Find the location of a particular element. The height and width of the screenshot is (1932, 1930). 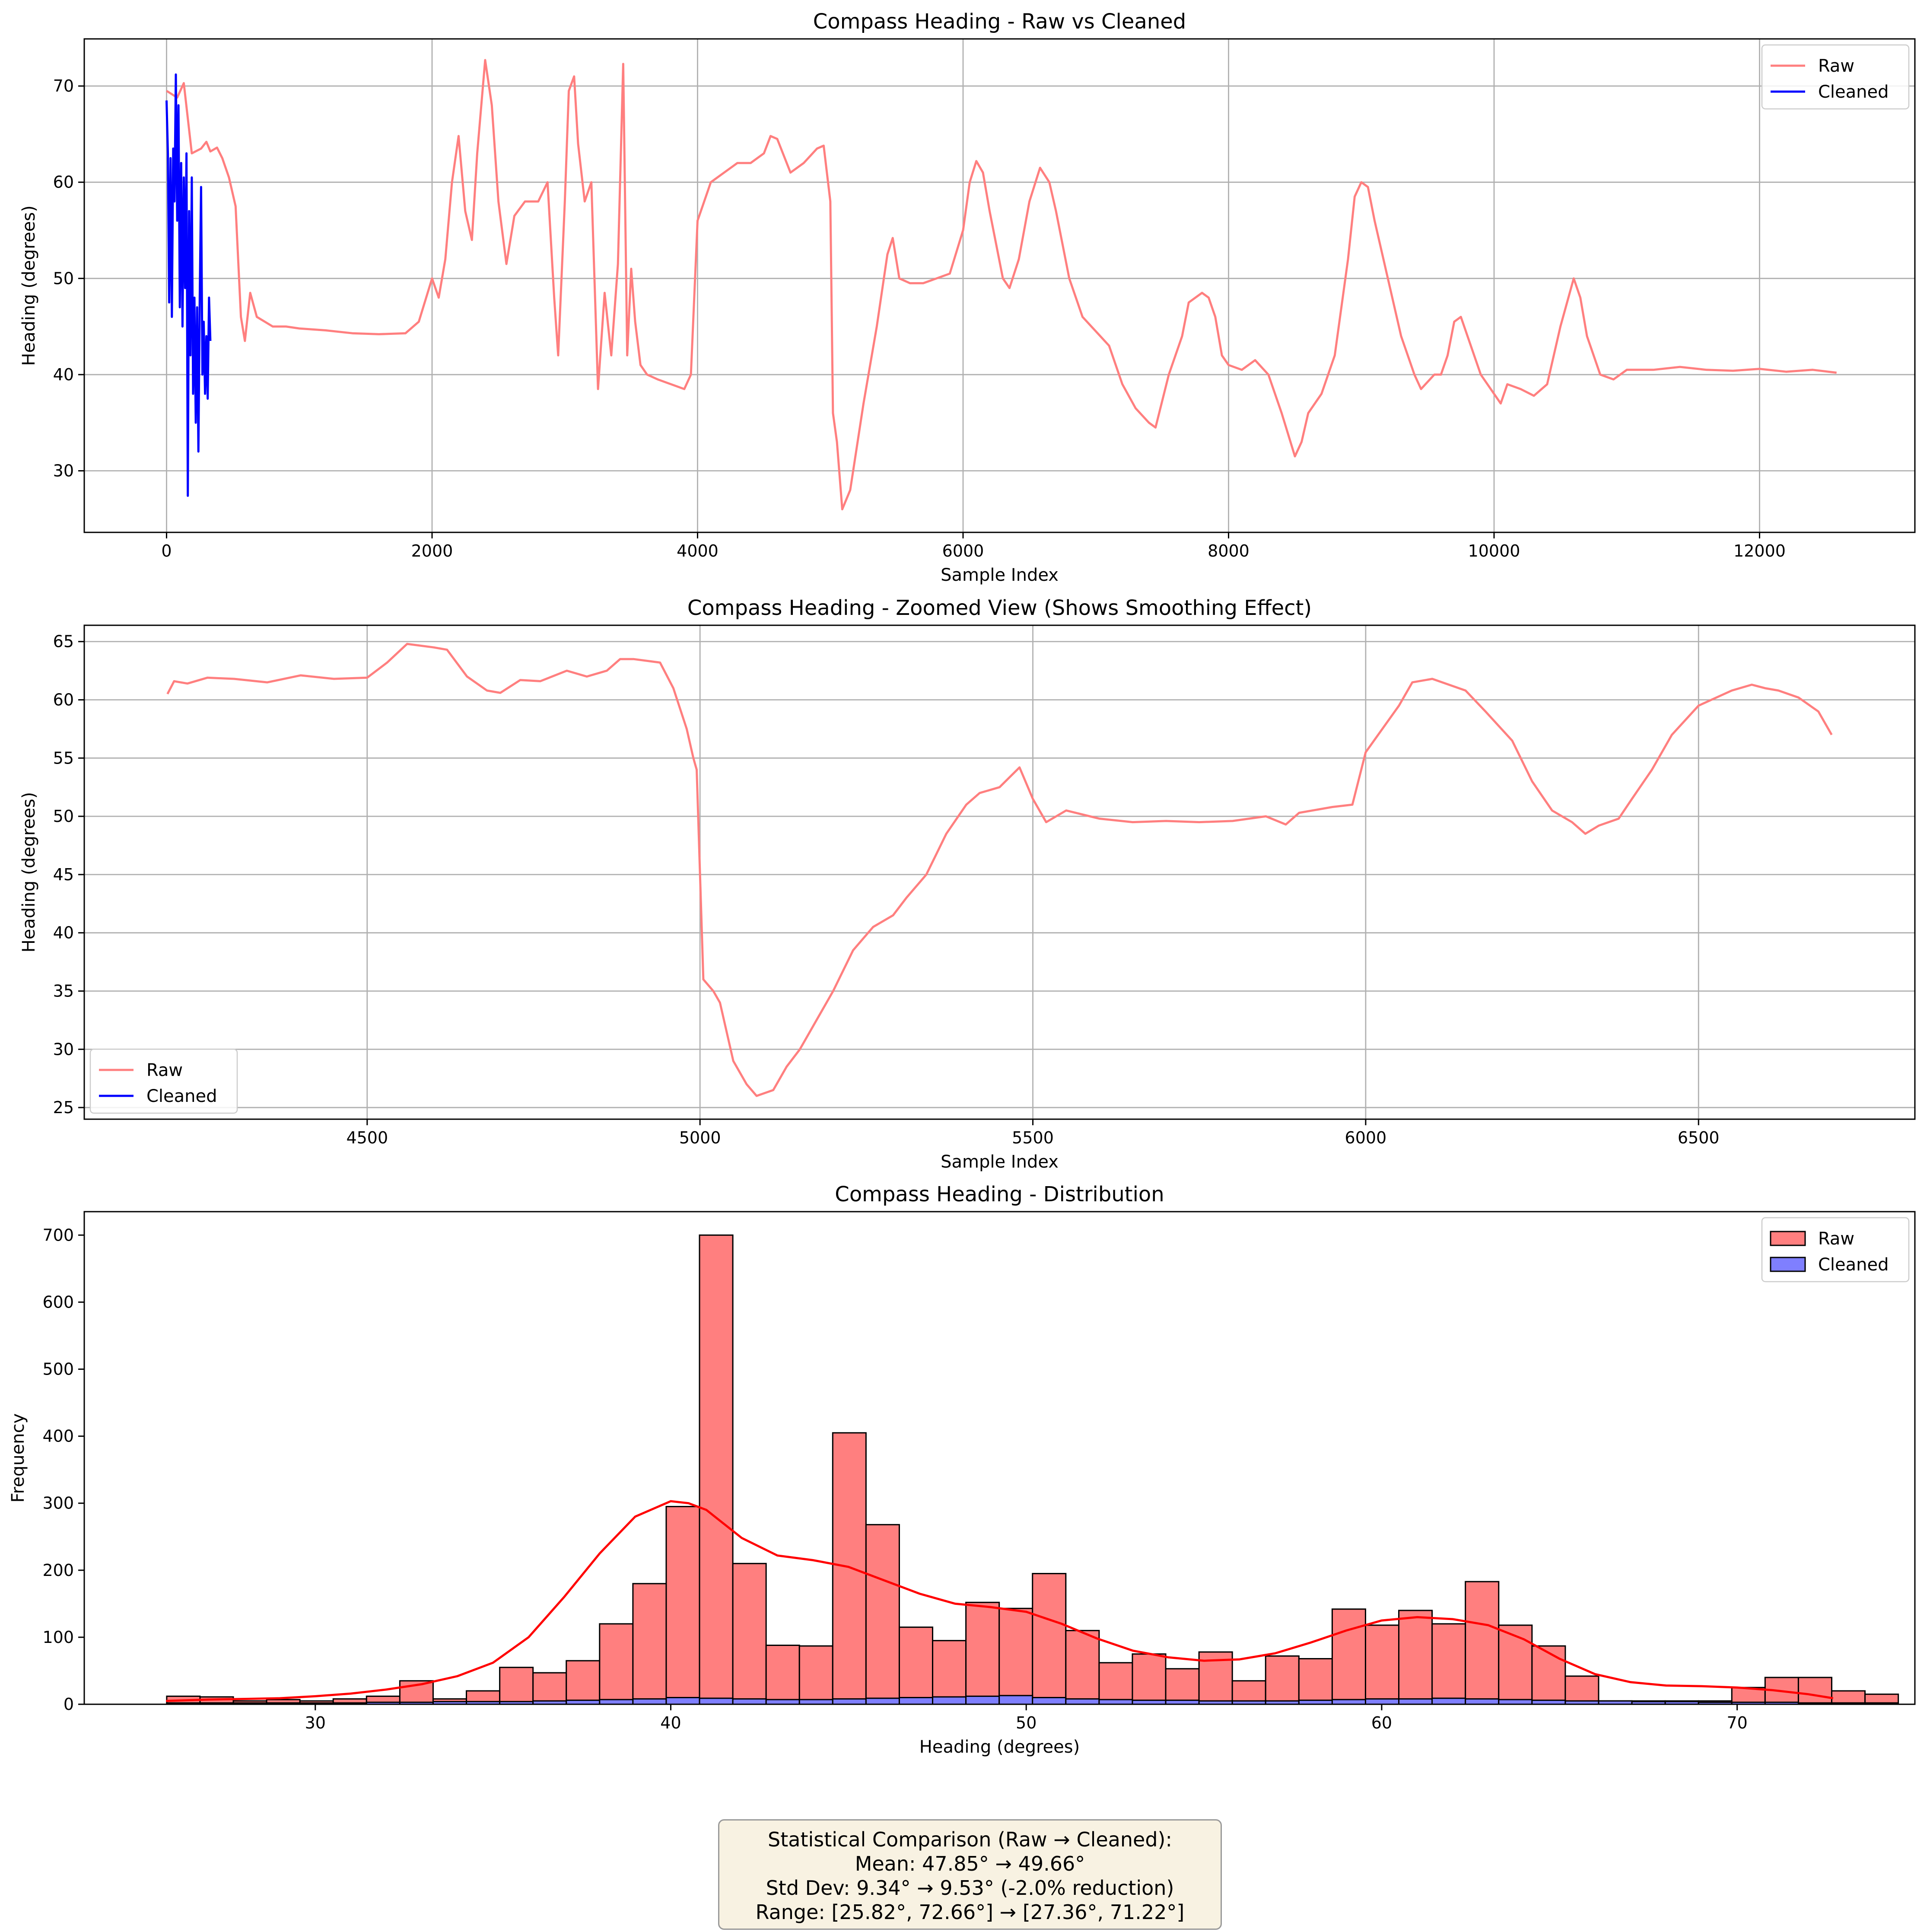

y-axis-label: Frequency is located at coordinates (18, 1458).